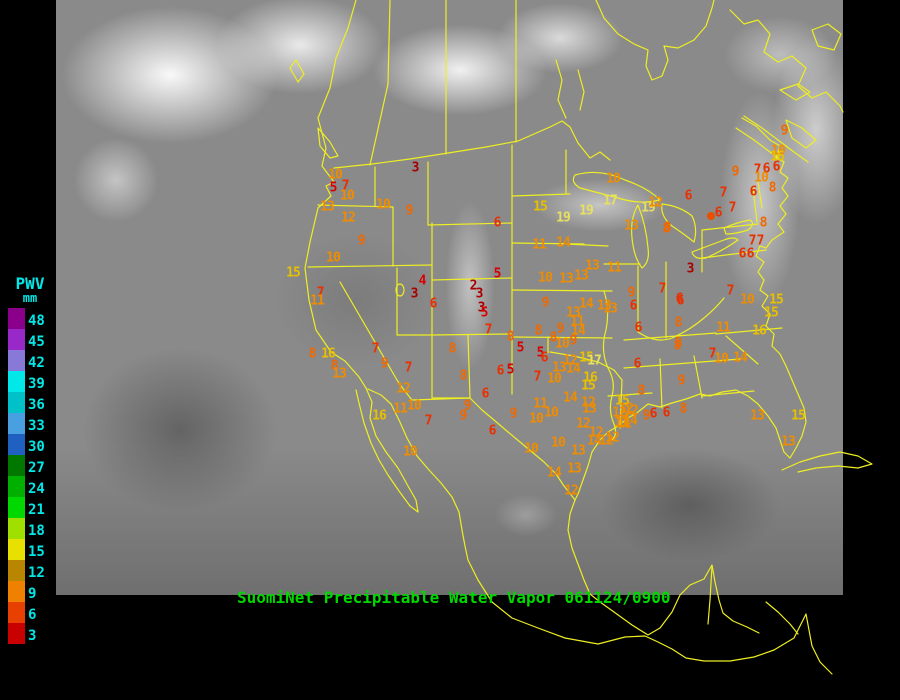 This screenshot has width=900, height=700. What do you see at coordinates (711, 216) in the screenshot?
I see `station-dot-marker` at bounding box center [711, 216].